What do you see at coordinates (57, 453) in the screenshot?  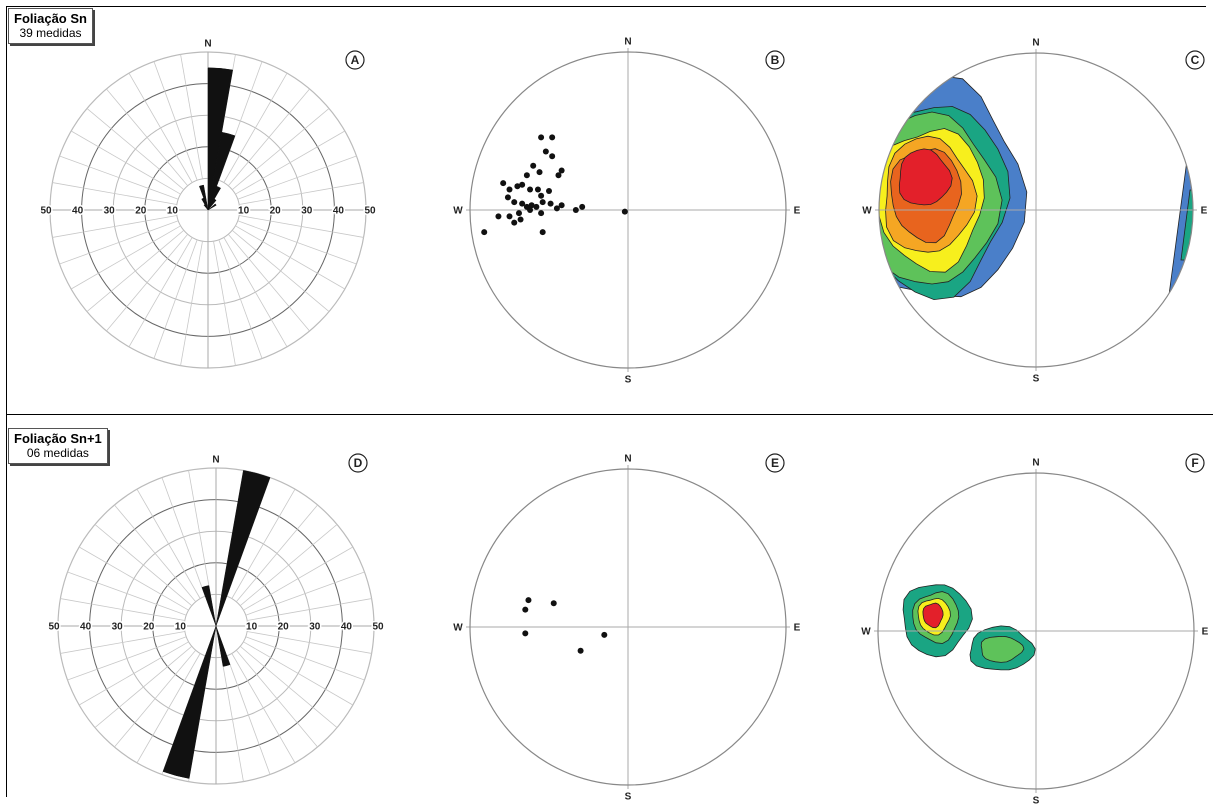 I see `section-count: 06 medidas` at bounding box center [57, 453].